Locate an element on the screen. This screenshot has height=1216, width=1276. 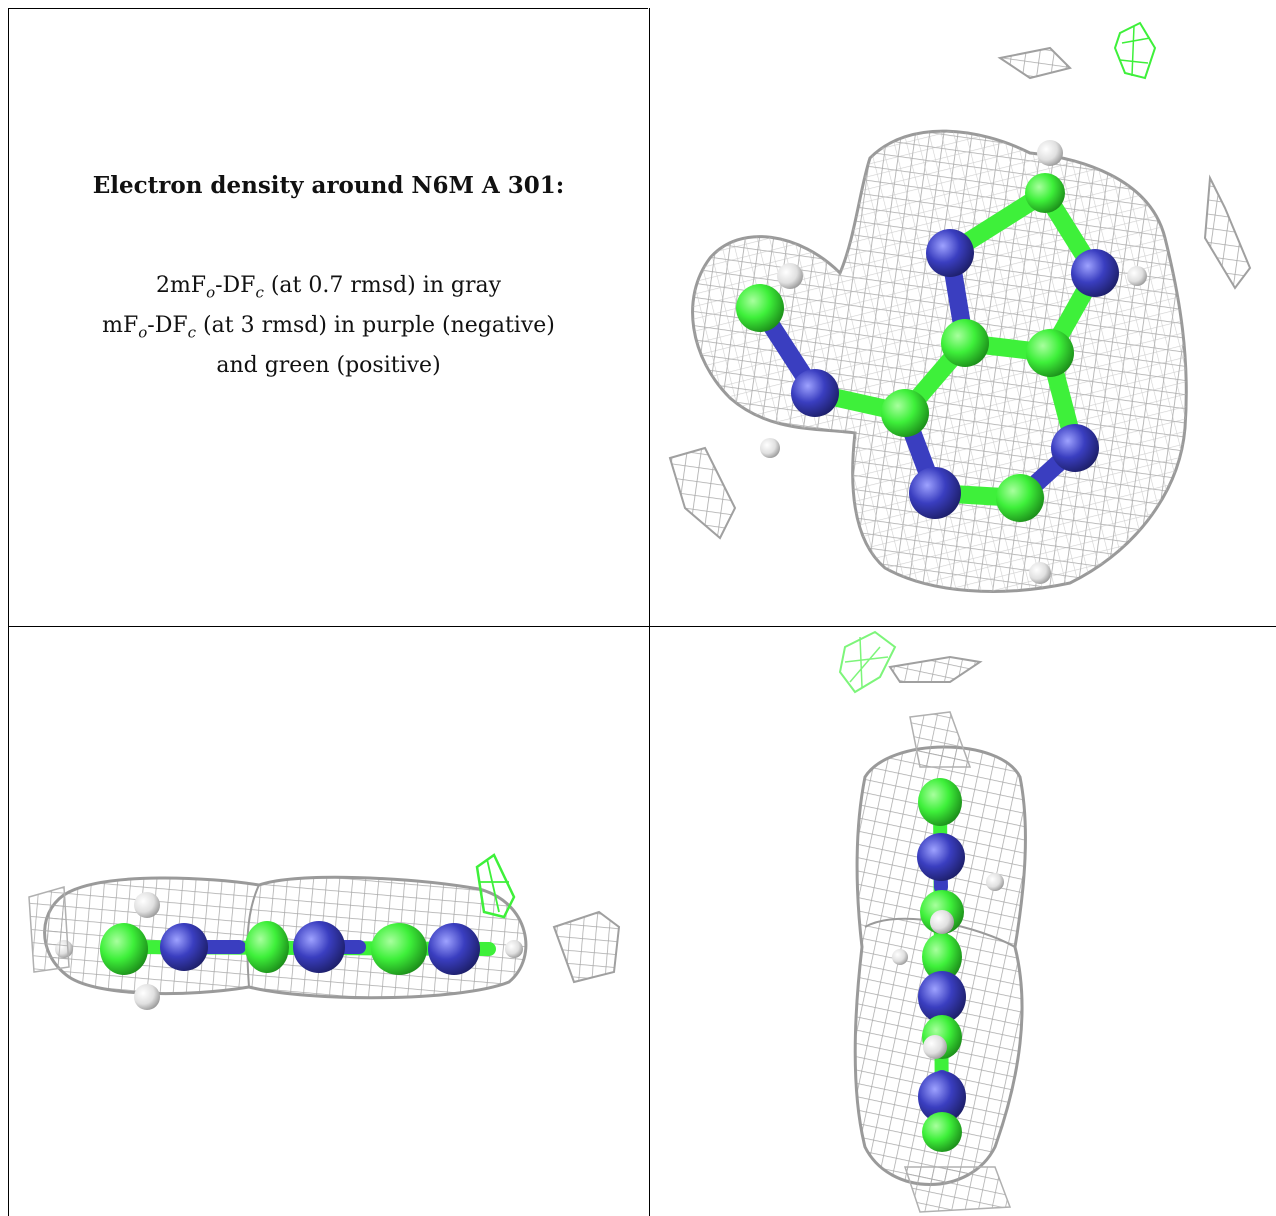
side-horizontal-svg is located at coordinates (324, 931).